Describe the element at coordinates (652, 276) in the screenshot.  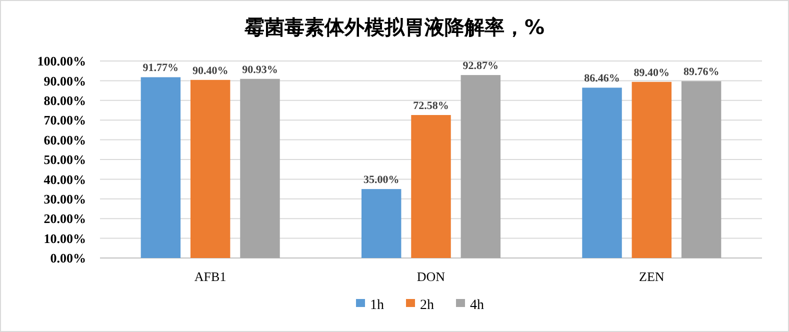
I see `x-tick-label: ZEN` at that location.